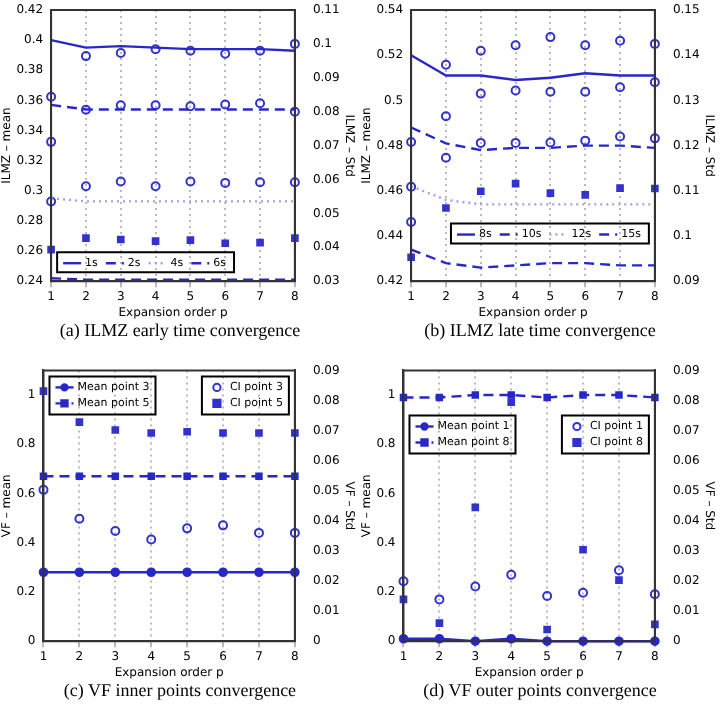 This screenshot has width=722, height=722. I want to click on text: (b) ILMZ late time convergence, so click(540, 330).